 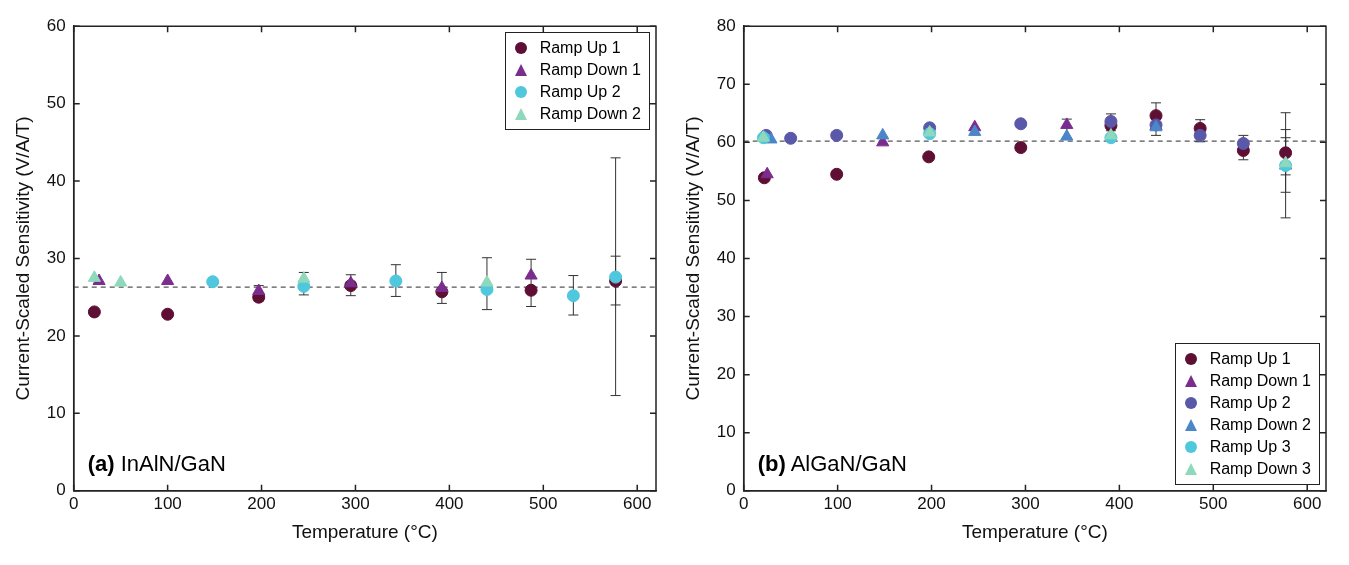 What do you see at coordinates (832, 463) in the screenshot?
I see `annotation: (b) AlGaN/GaN` at bounding box center [832, 463].